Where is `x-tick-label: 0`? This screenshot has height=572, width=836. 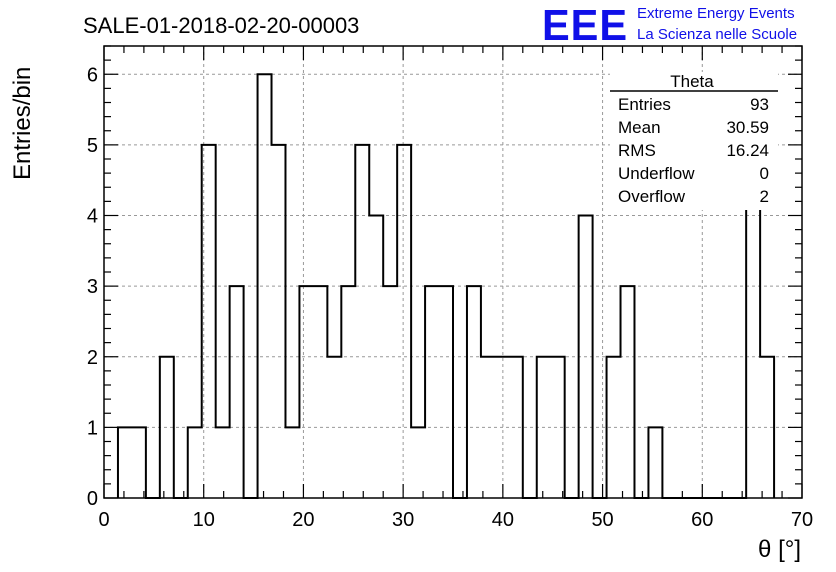
x-tick-label: 0 is located at coordinates (103, 520).